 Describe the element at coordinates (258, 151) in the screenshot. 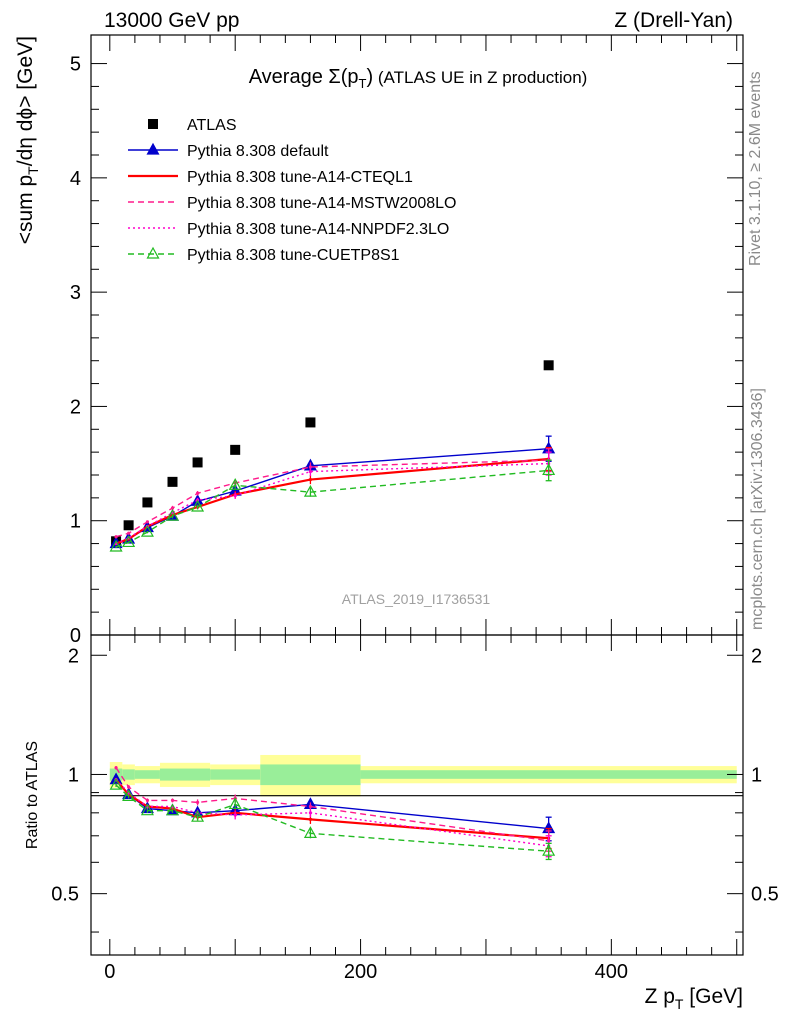

I see `legend-label: Pythia 8.308 default` at that location.